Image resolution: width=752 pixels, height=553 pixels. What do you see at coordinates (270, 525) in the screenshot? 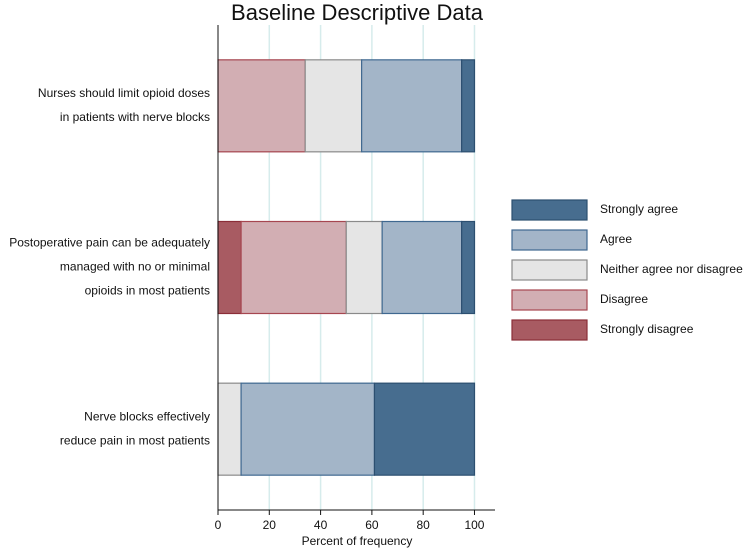
I see `x-tick-label: 20` at bounding box center [270, 525].